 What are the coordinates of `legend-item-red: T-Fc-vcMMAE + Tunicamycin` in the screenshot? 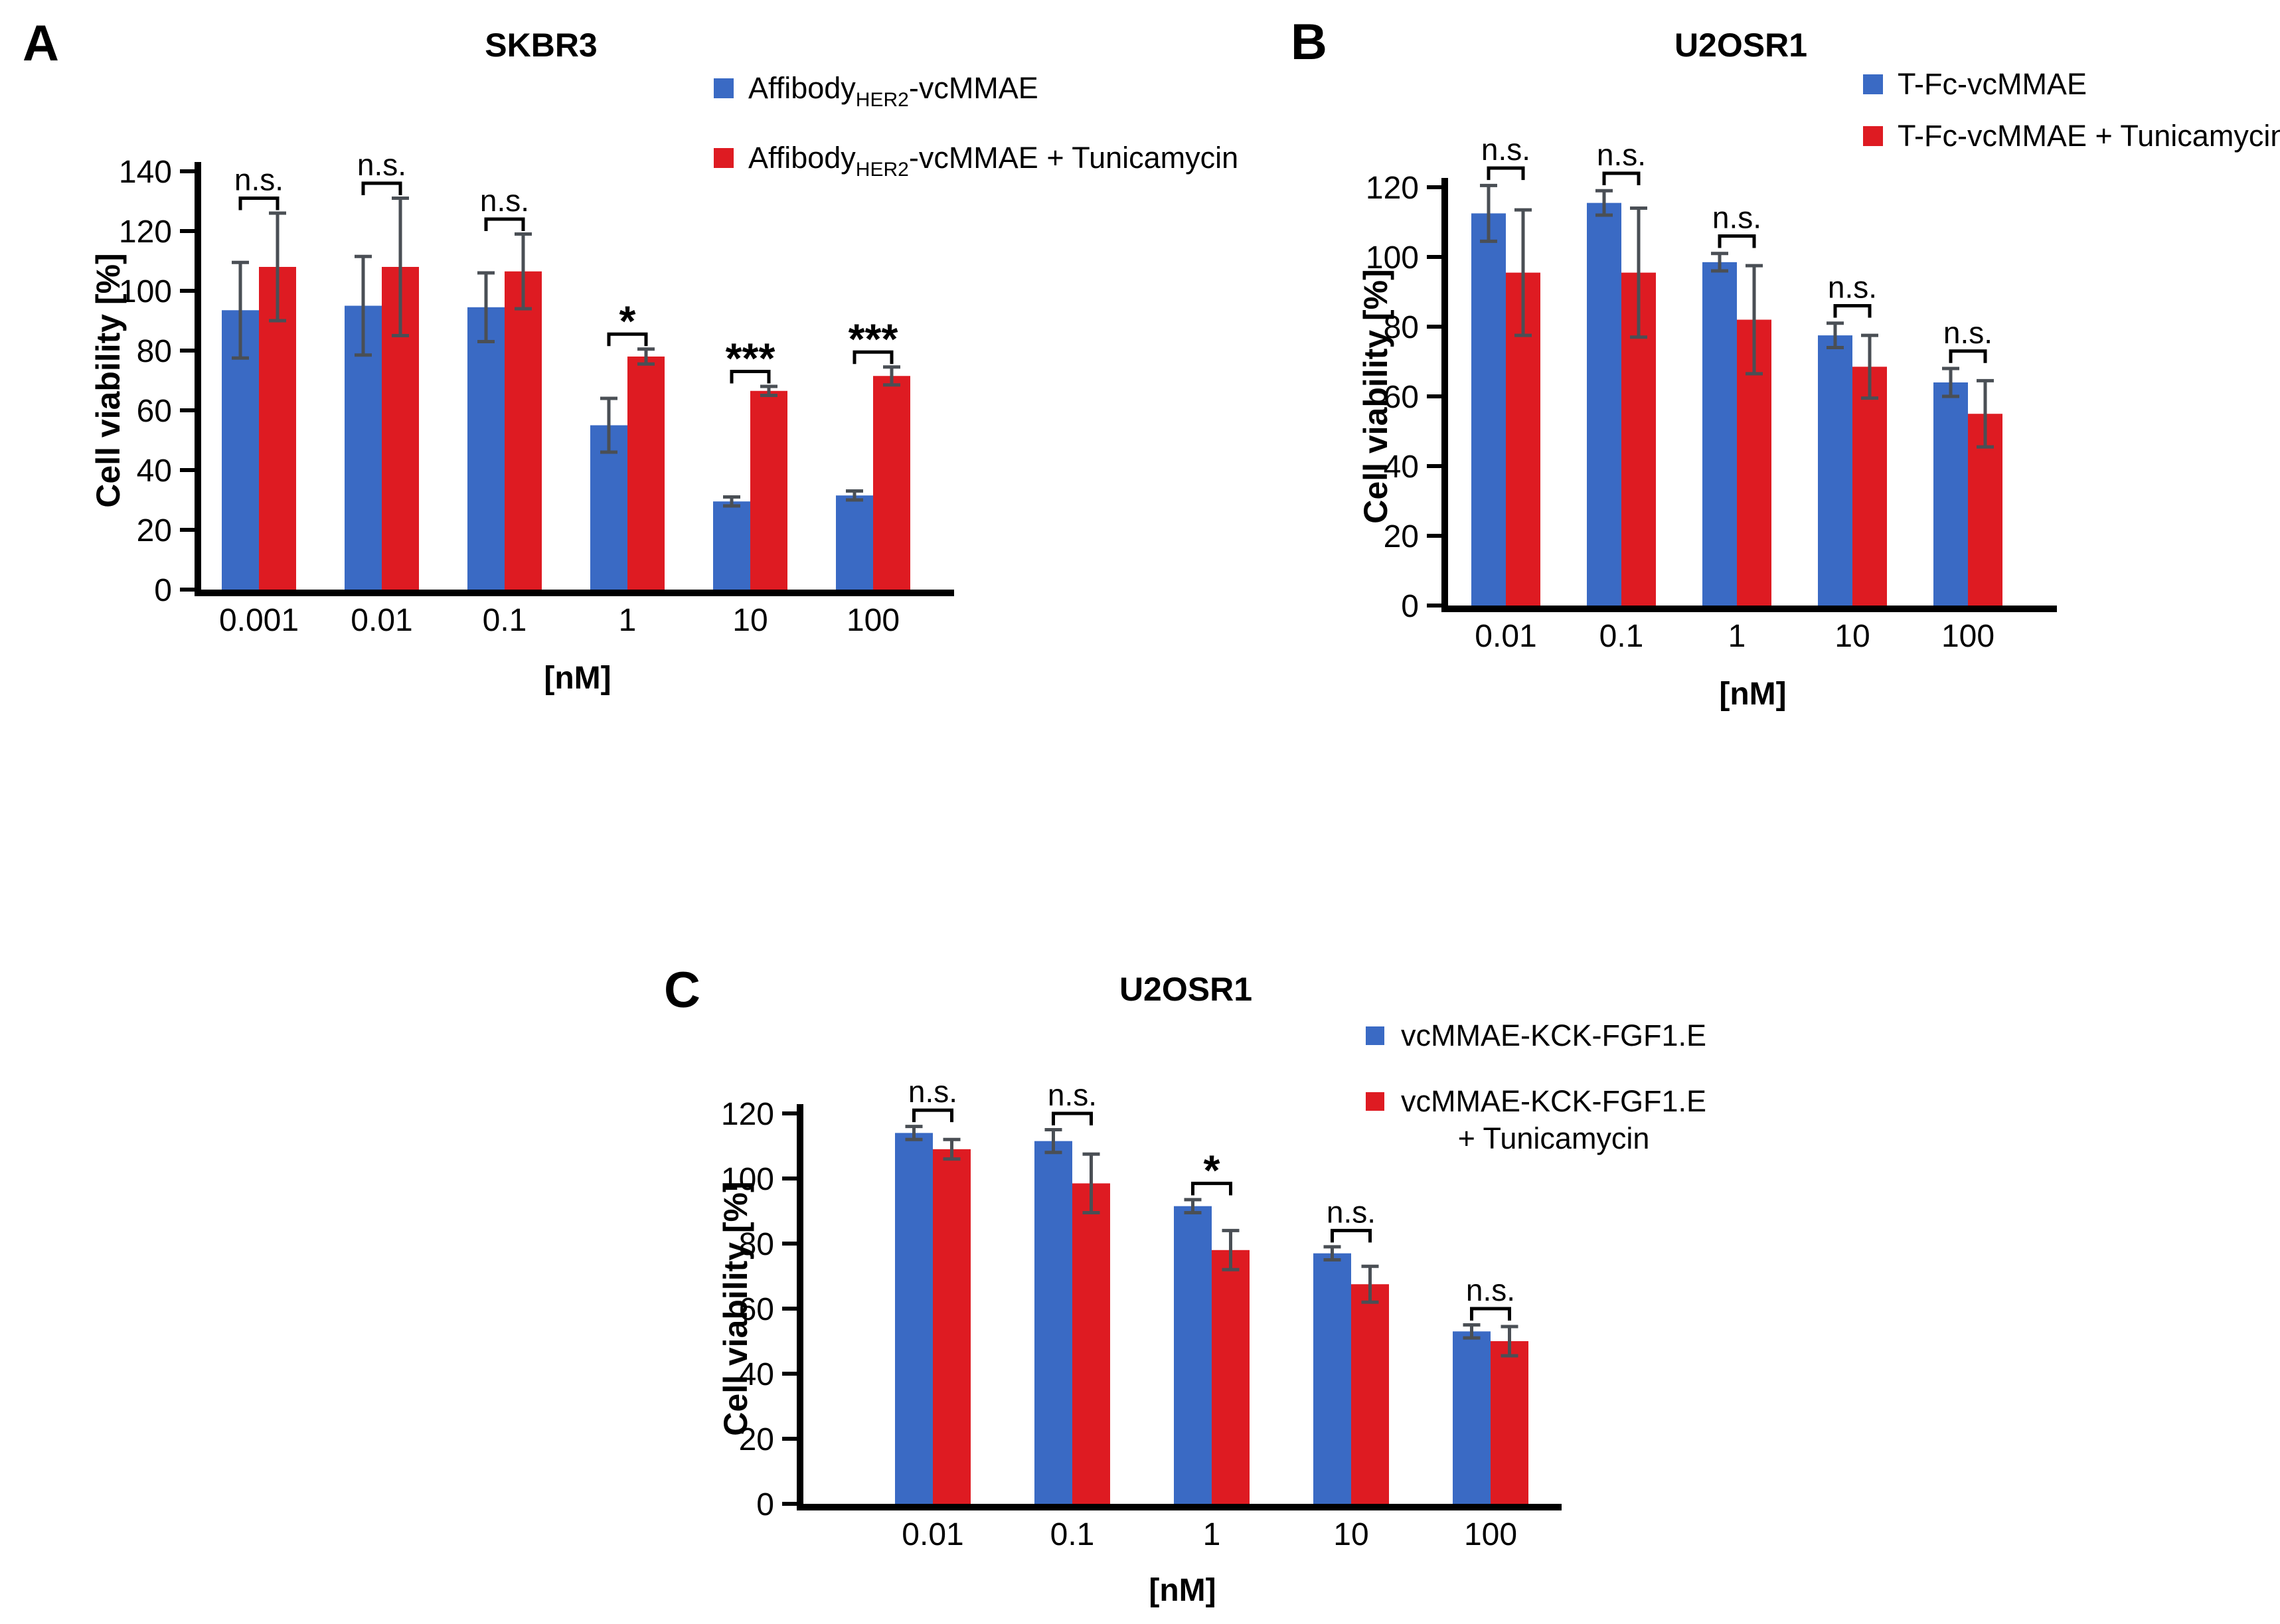 It's located at (2071, 136).